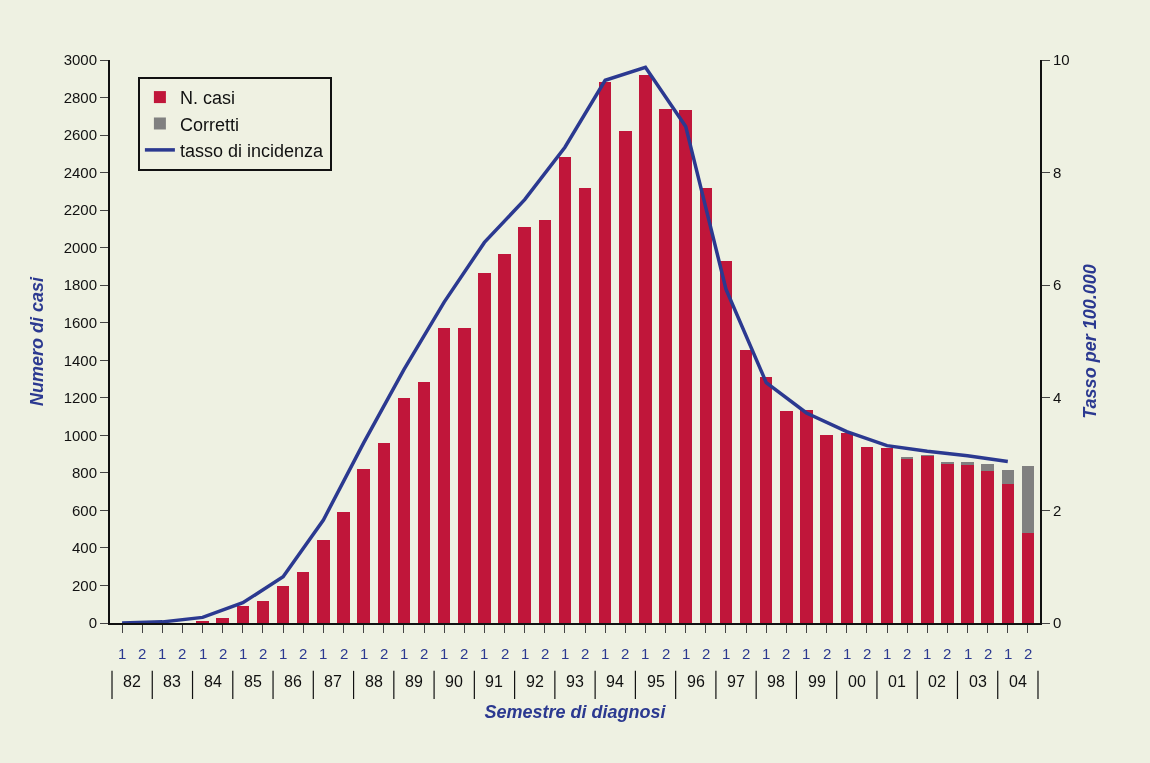  Describe the element at coordinates (80, 60) in the screenshot. I see `y-tick-label: 3000` at that location.